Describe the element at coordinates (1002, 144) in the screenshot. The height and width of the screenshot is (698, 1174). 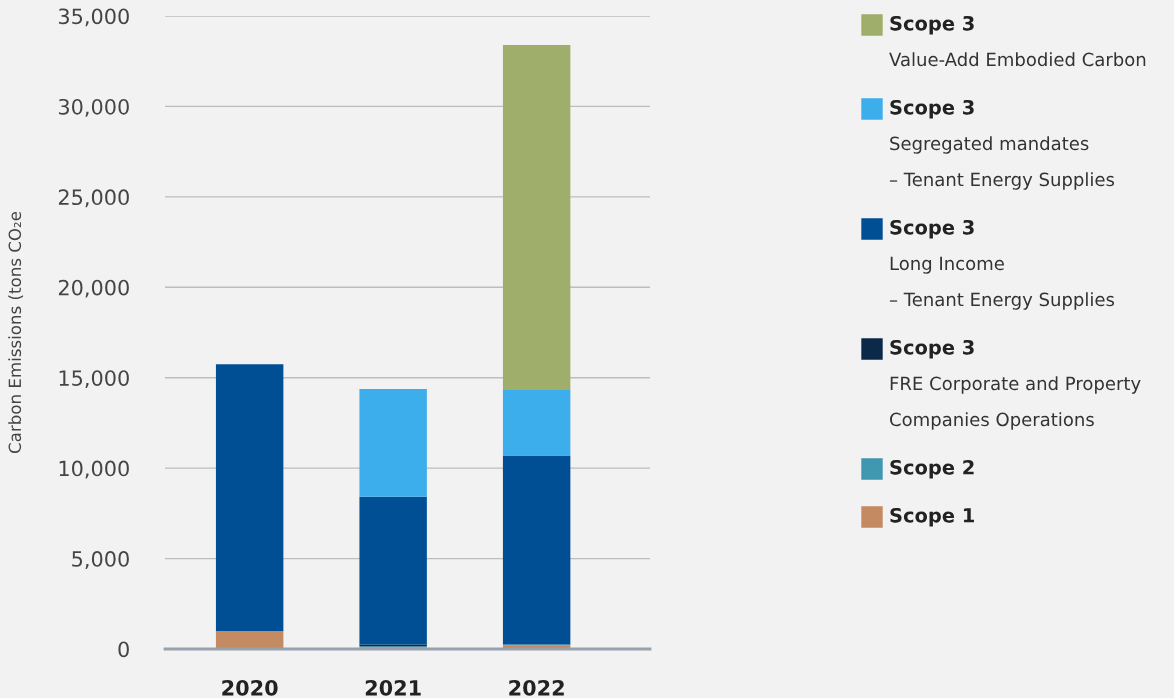
I see `legend-label: Scope 3 Segregated mandates – Tenant Energy Supplies` at that location.